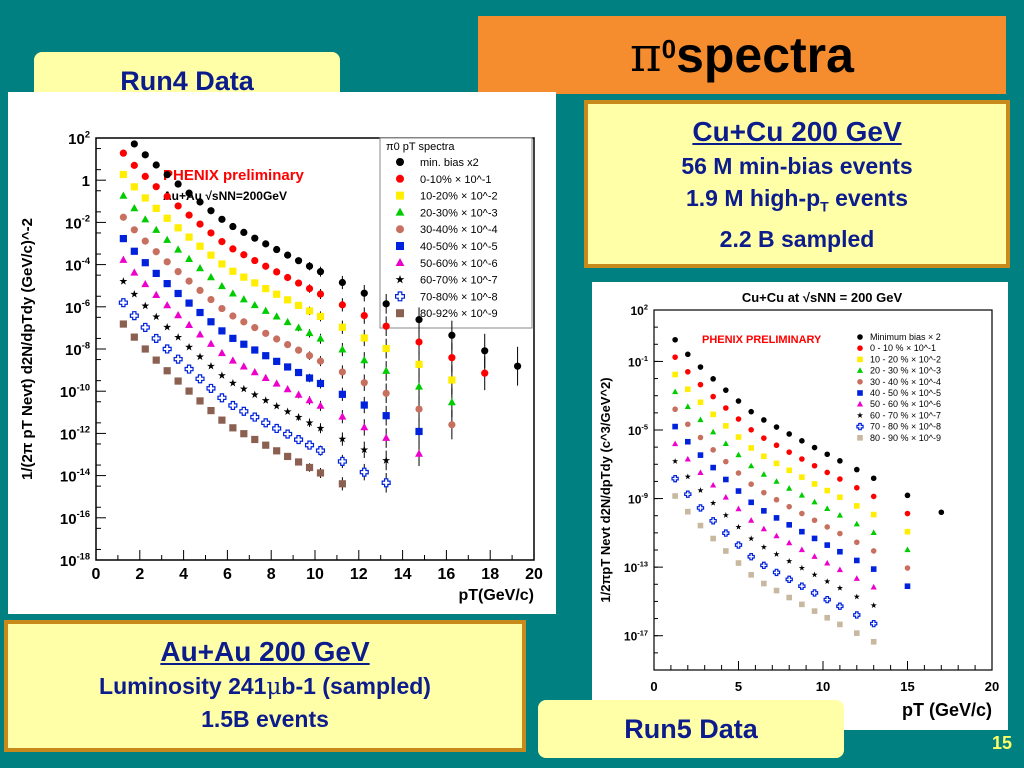 This screenshot has height=768, width=1024. I want to click on y-tick-label: 10-17, so click(636, 635).